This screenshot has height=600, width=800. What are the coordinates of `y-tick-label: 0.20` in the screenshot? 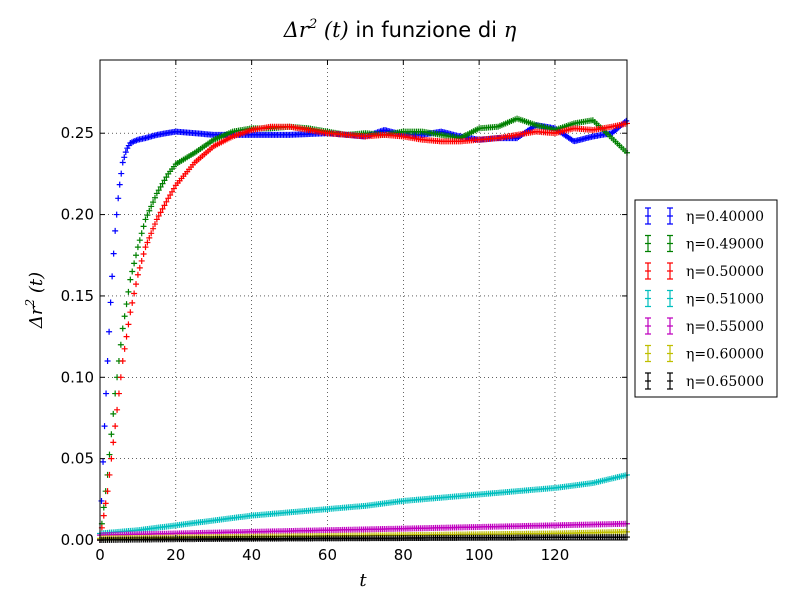 It's located at (77, 215).